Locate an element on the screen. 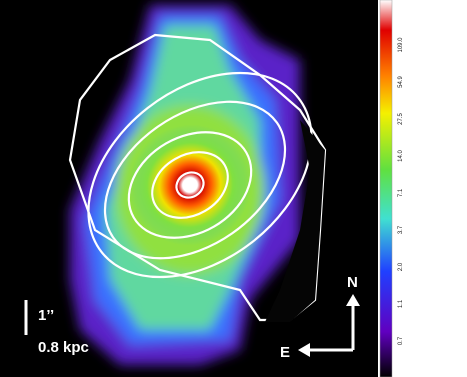  colorbar-tick-label: 27.5 is located at coordinates (401, 119).